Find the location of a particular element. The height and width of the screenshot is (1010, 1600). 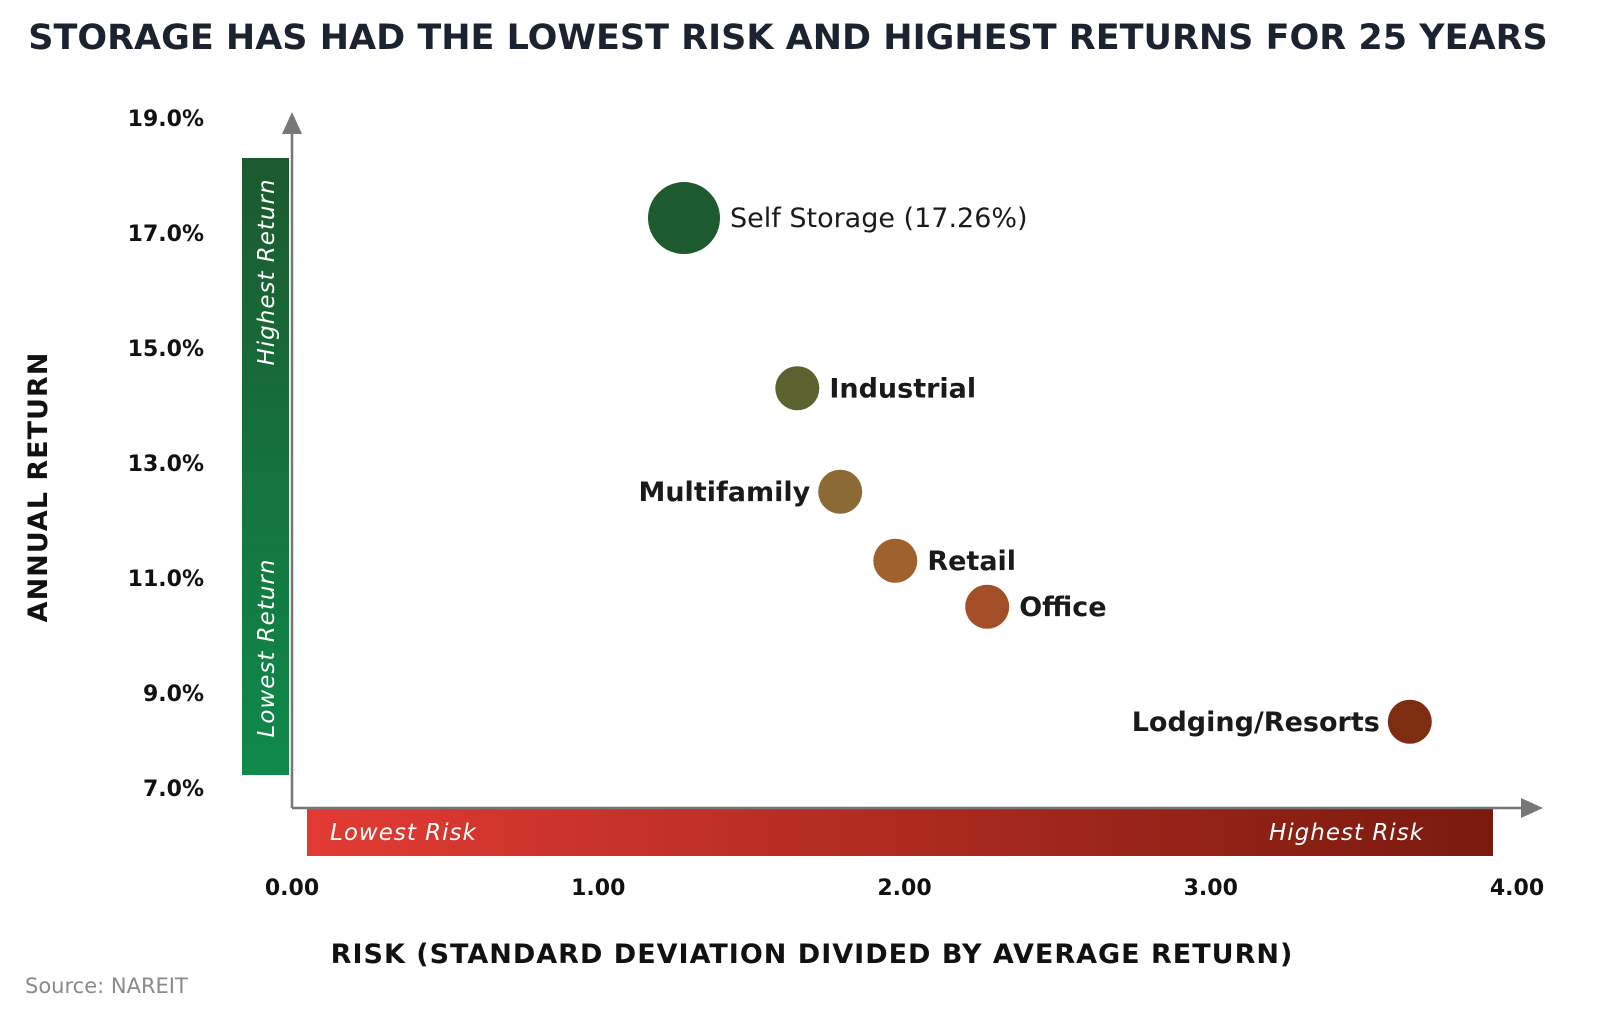

y-tick-label: 15.0% is located at coordinates (166, 349).